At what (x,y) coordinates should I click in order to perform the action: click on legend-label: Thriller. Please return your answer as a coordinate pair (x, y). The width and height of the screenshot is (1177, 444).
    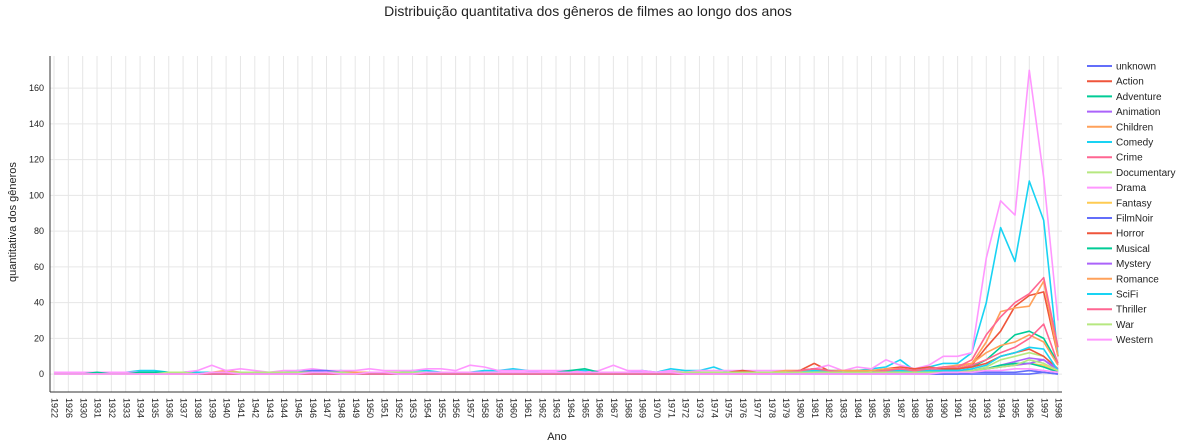
    Looking at the image, I should click on (1131, 310).